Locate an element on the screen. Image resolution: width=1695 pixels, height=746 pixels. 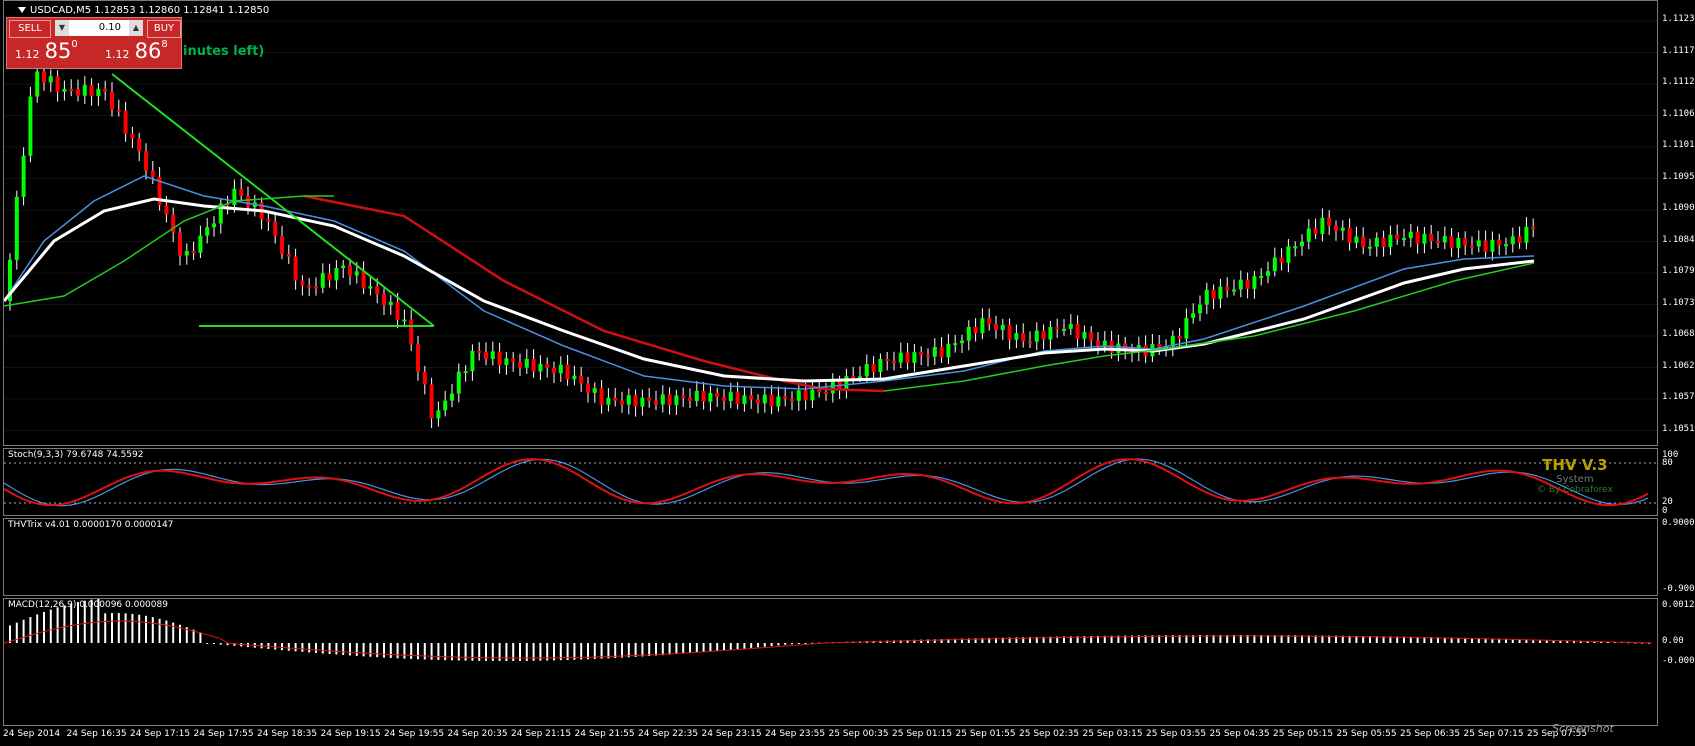
lot-size-input: ▼ 0.10 ▲ is located at coordinates (99, 28).